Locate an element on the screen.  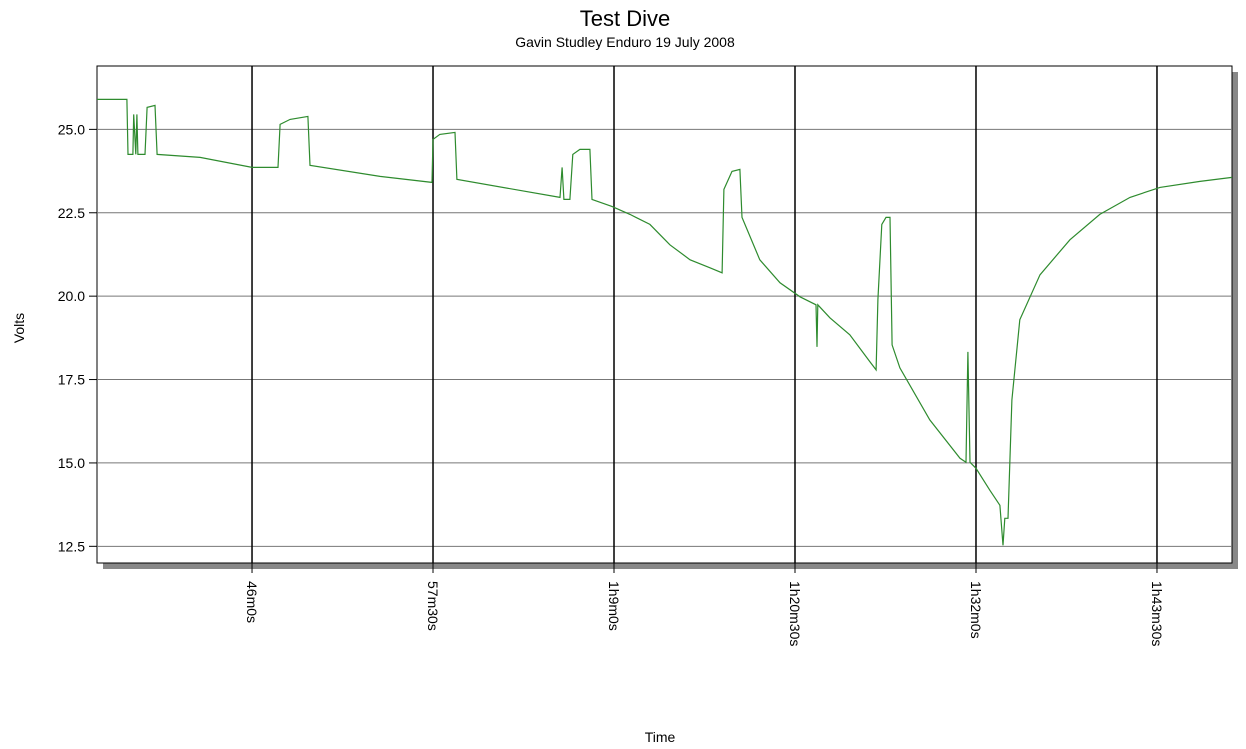
chart-subtitle: Gavin Studley Enduro 19 July 2008 is located at coordinates (625, 42).